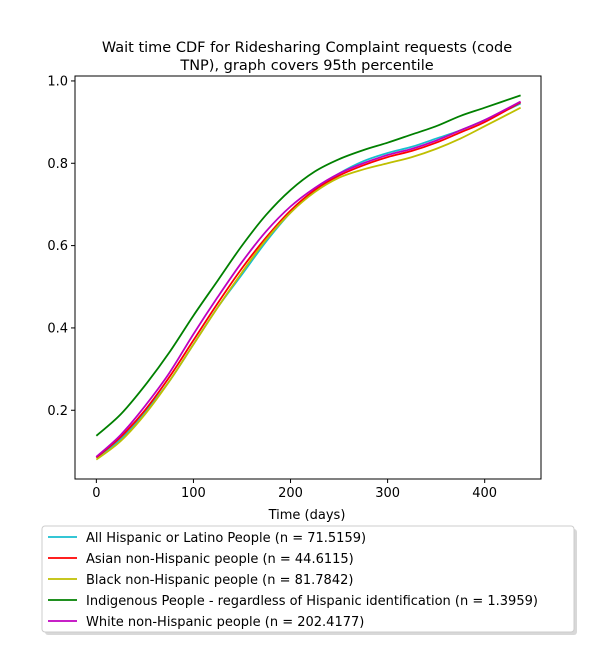 Image resolution: width=600 pixels, height=654 pixels. I want to click on x-tick-label: 300, so click(387, 493).